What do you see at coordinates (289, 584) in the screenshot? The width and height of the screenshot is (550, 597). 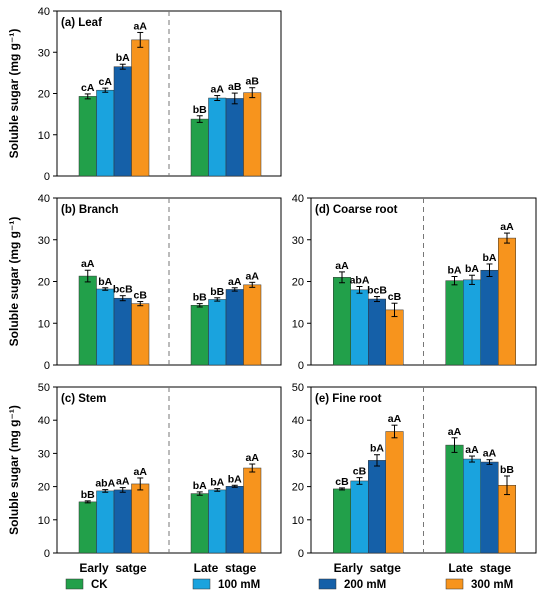 I see `legend: CK 100 mM 200 mM 300 mM` at bounding box center [289, 584].